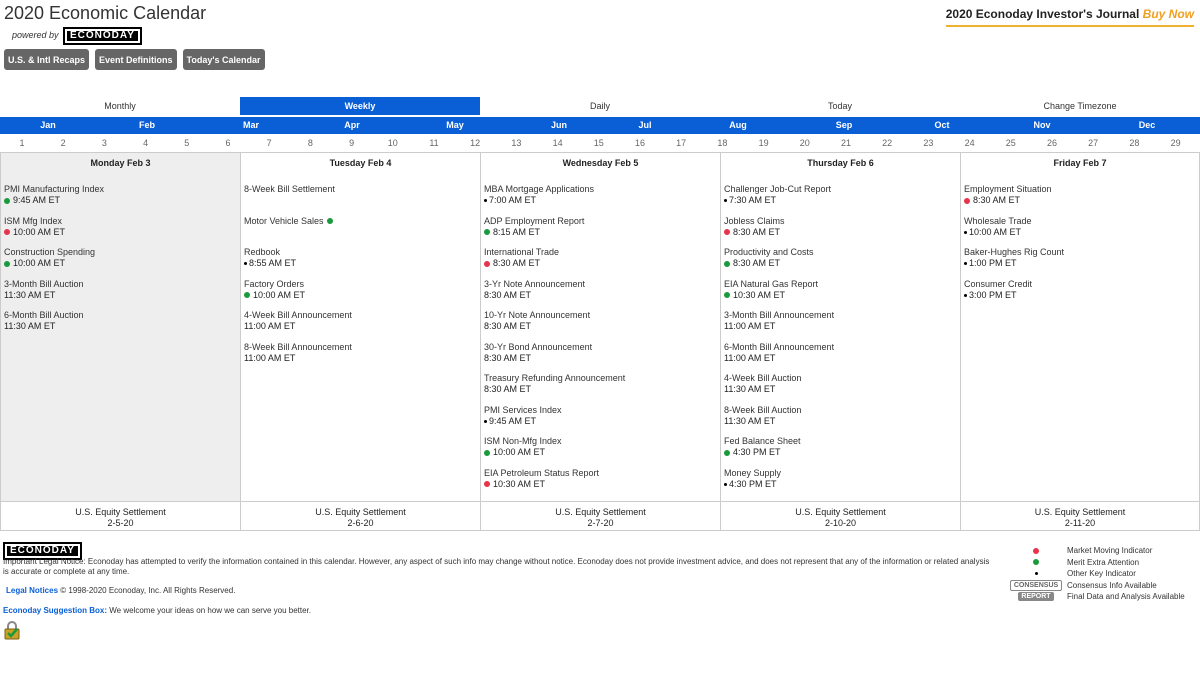  Describe the element at coordinates (120, 284) in the screenshot. I see `event-name: 3-Month Bill Auction` at that location.